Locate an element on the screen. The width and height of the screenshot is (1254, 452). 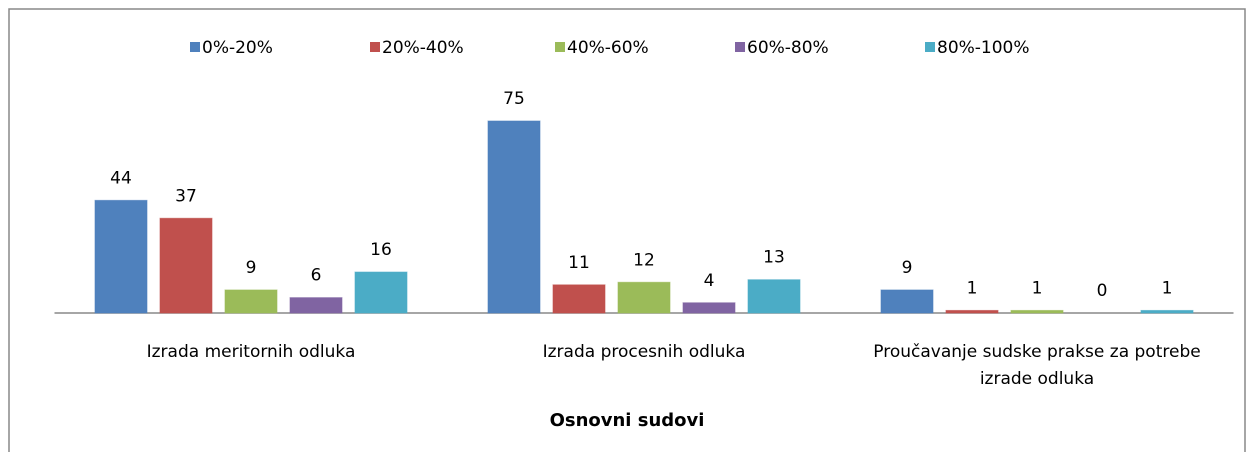
legend-label: 0%-20% is located at coordinates (237, 48).